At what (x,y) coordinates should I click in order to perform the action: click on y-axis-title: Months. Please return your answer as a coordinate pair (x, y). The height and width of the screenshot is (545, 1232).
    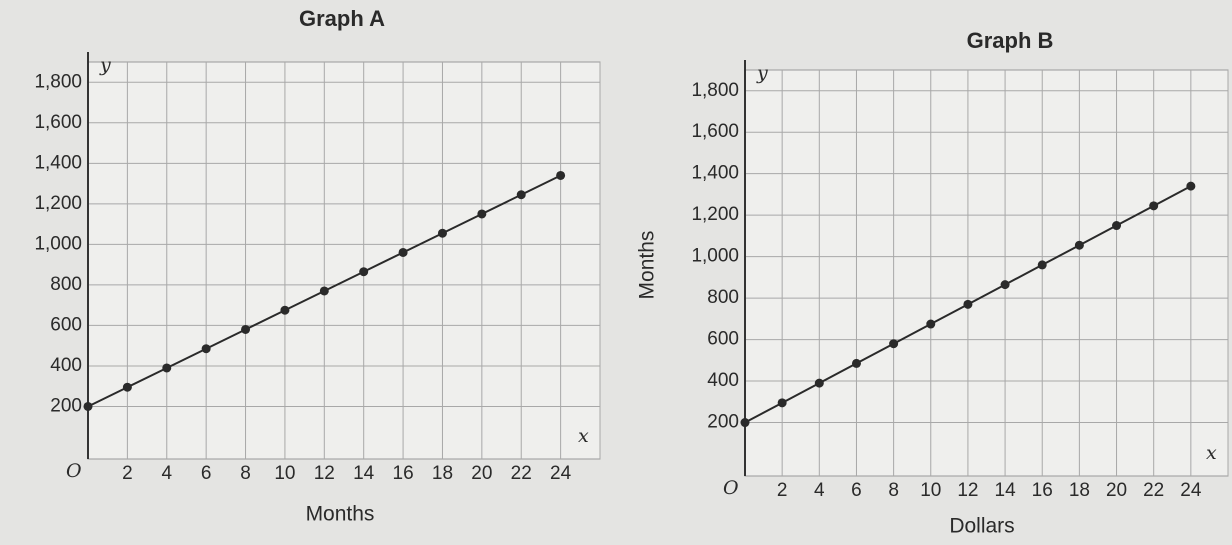
    Looking at the image, I should click on (647, 265).